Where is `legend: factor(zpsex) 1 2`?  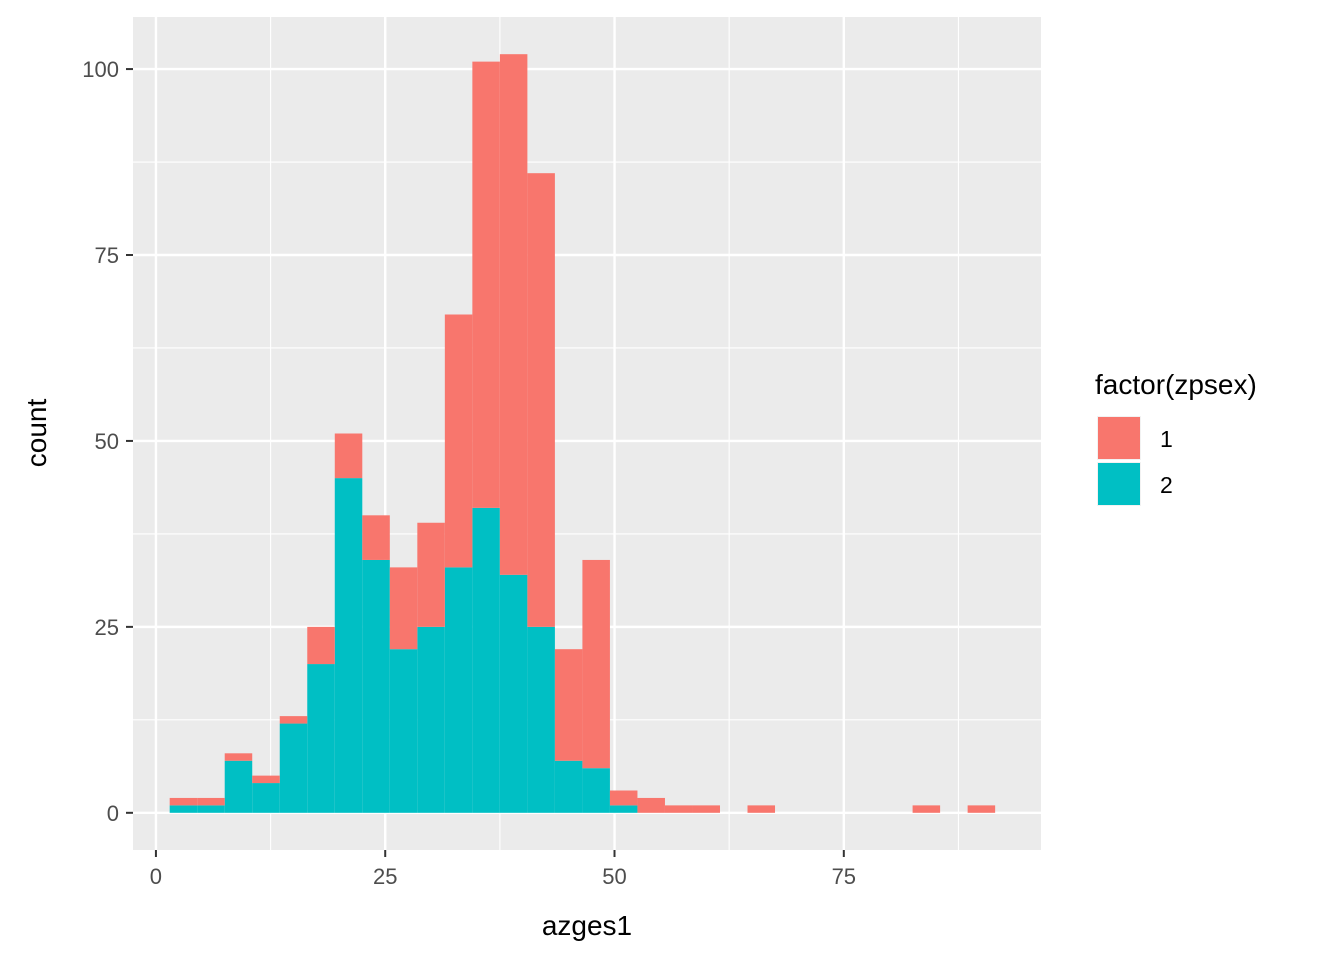 legend: factor(zpsex) 1 2 is located at coordinates (1176, 437).